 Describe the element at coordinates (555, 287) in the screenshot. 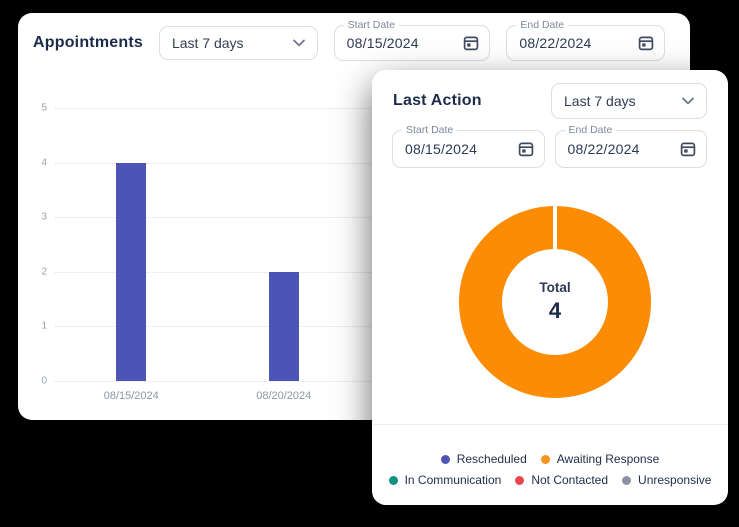

I see `donut-total-label: Total` at that location.